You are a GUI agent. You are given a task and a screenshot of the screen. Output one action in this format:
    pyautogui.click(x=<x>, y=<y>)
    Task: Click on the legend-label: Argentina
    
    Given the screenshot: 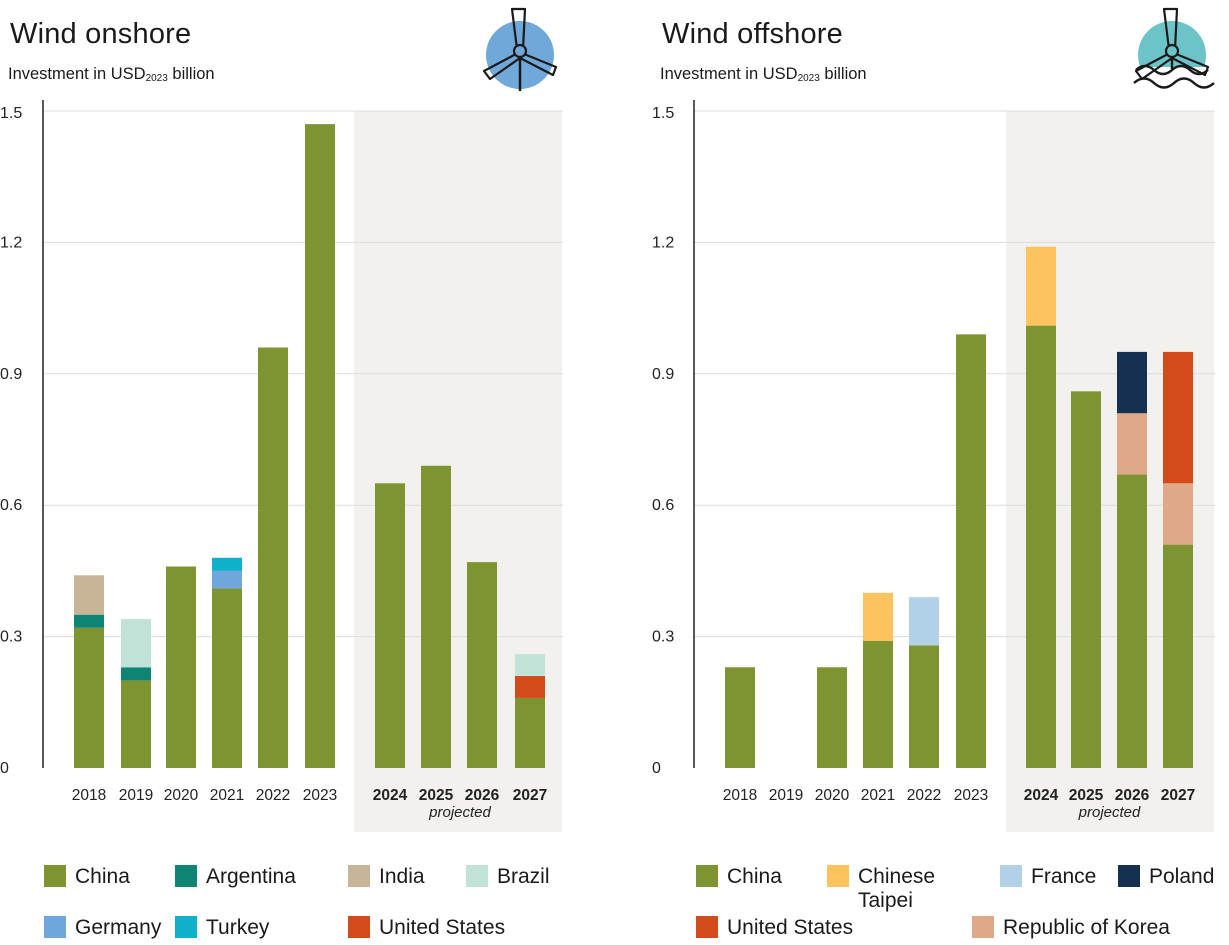 What is the action you would take?
    pyautogui.click(x=251, y=876)
    